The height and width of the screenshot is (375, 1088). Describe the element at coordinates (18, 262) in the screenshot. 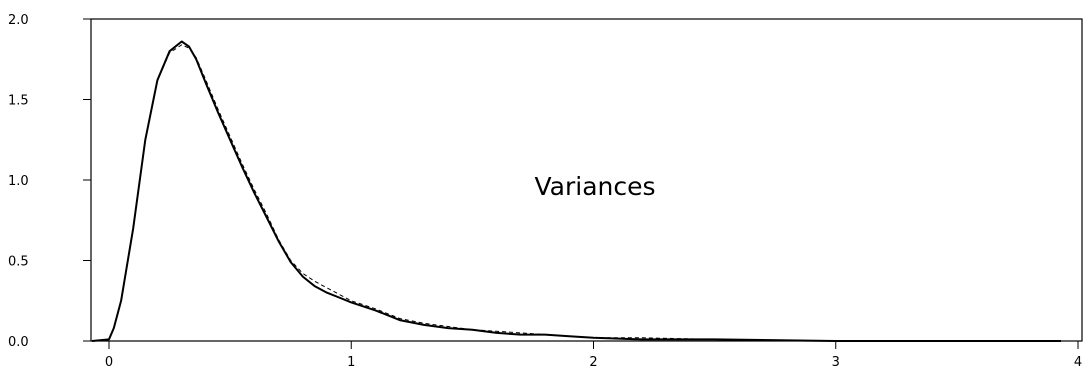

I see `y-tick-label: 0.5` at that location.